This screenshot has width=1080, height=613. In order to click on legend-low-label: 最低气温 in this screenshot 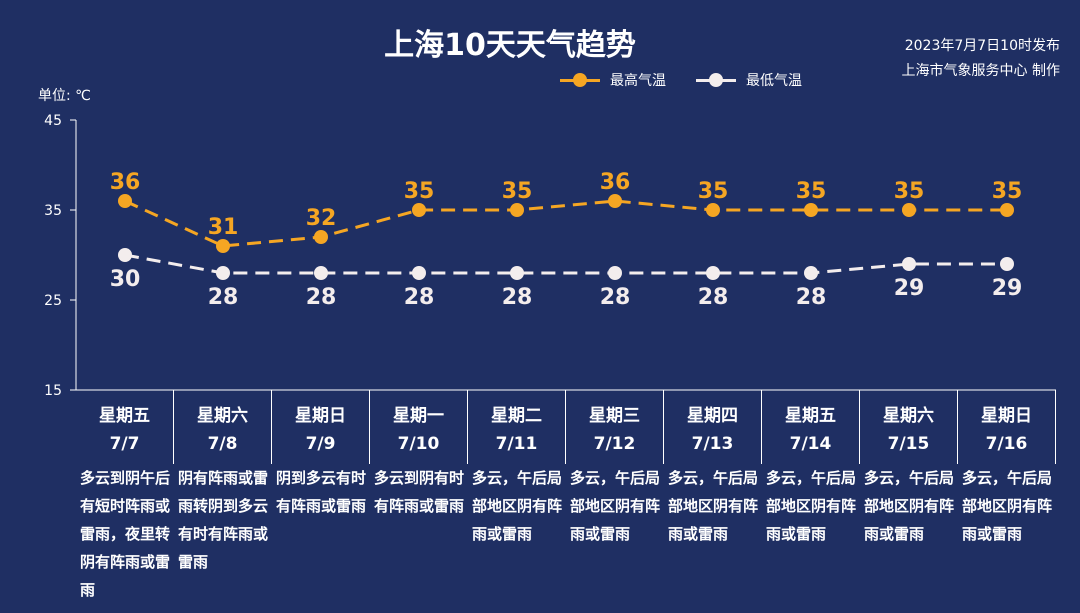, I will do `click(774, 81)`.